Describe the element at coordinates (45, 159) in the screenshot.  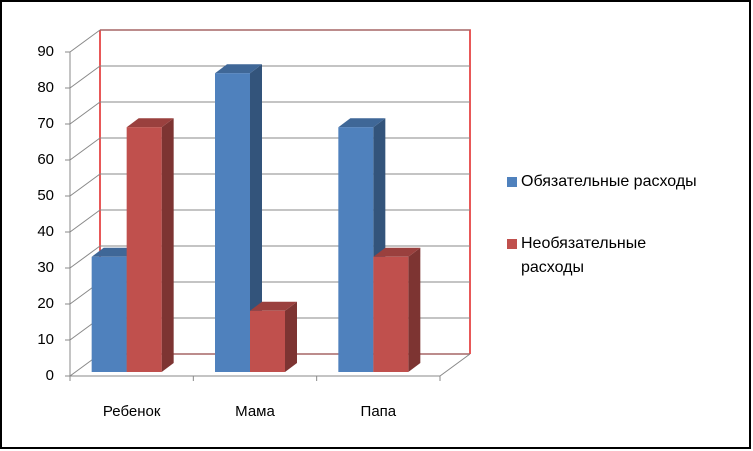
I see `y-tick-label: 60` at that location.